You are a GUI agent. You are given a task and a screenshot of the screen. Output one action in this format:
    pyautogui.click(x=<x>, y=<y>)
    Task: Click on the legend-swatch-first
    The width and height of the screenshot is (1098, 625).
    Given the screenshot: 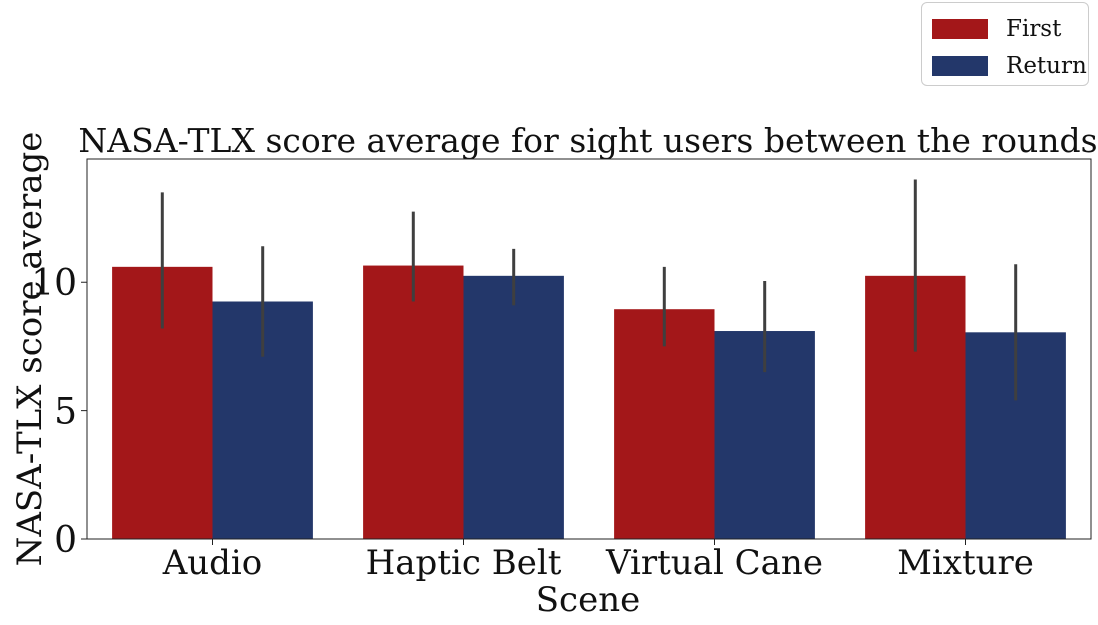 What is the action you would take?
    pyautogui.click(x=960, y=29)
    